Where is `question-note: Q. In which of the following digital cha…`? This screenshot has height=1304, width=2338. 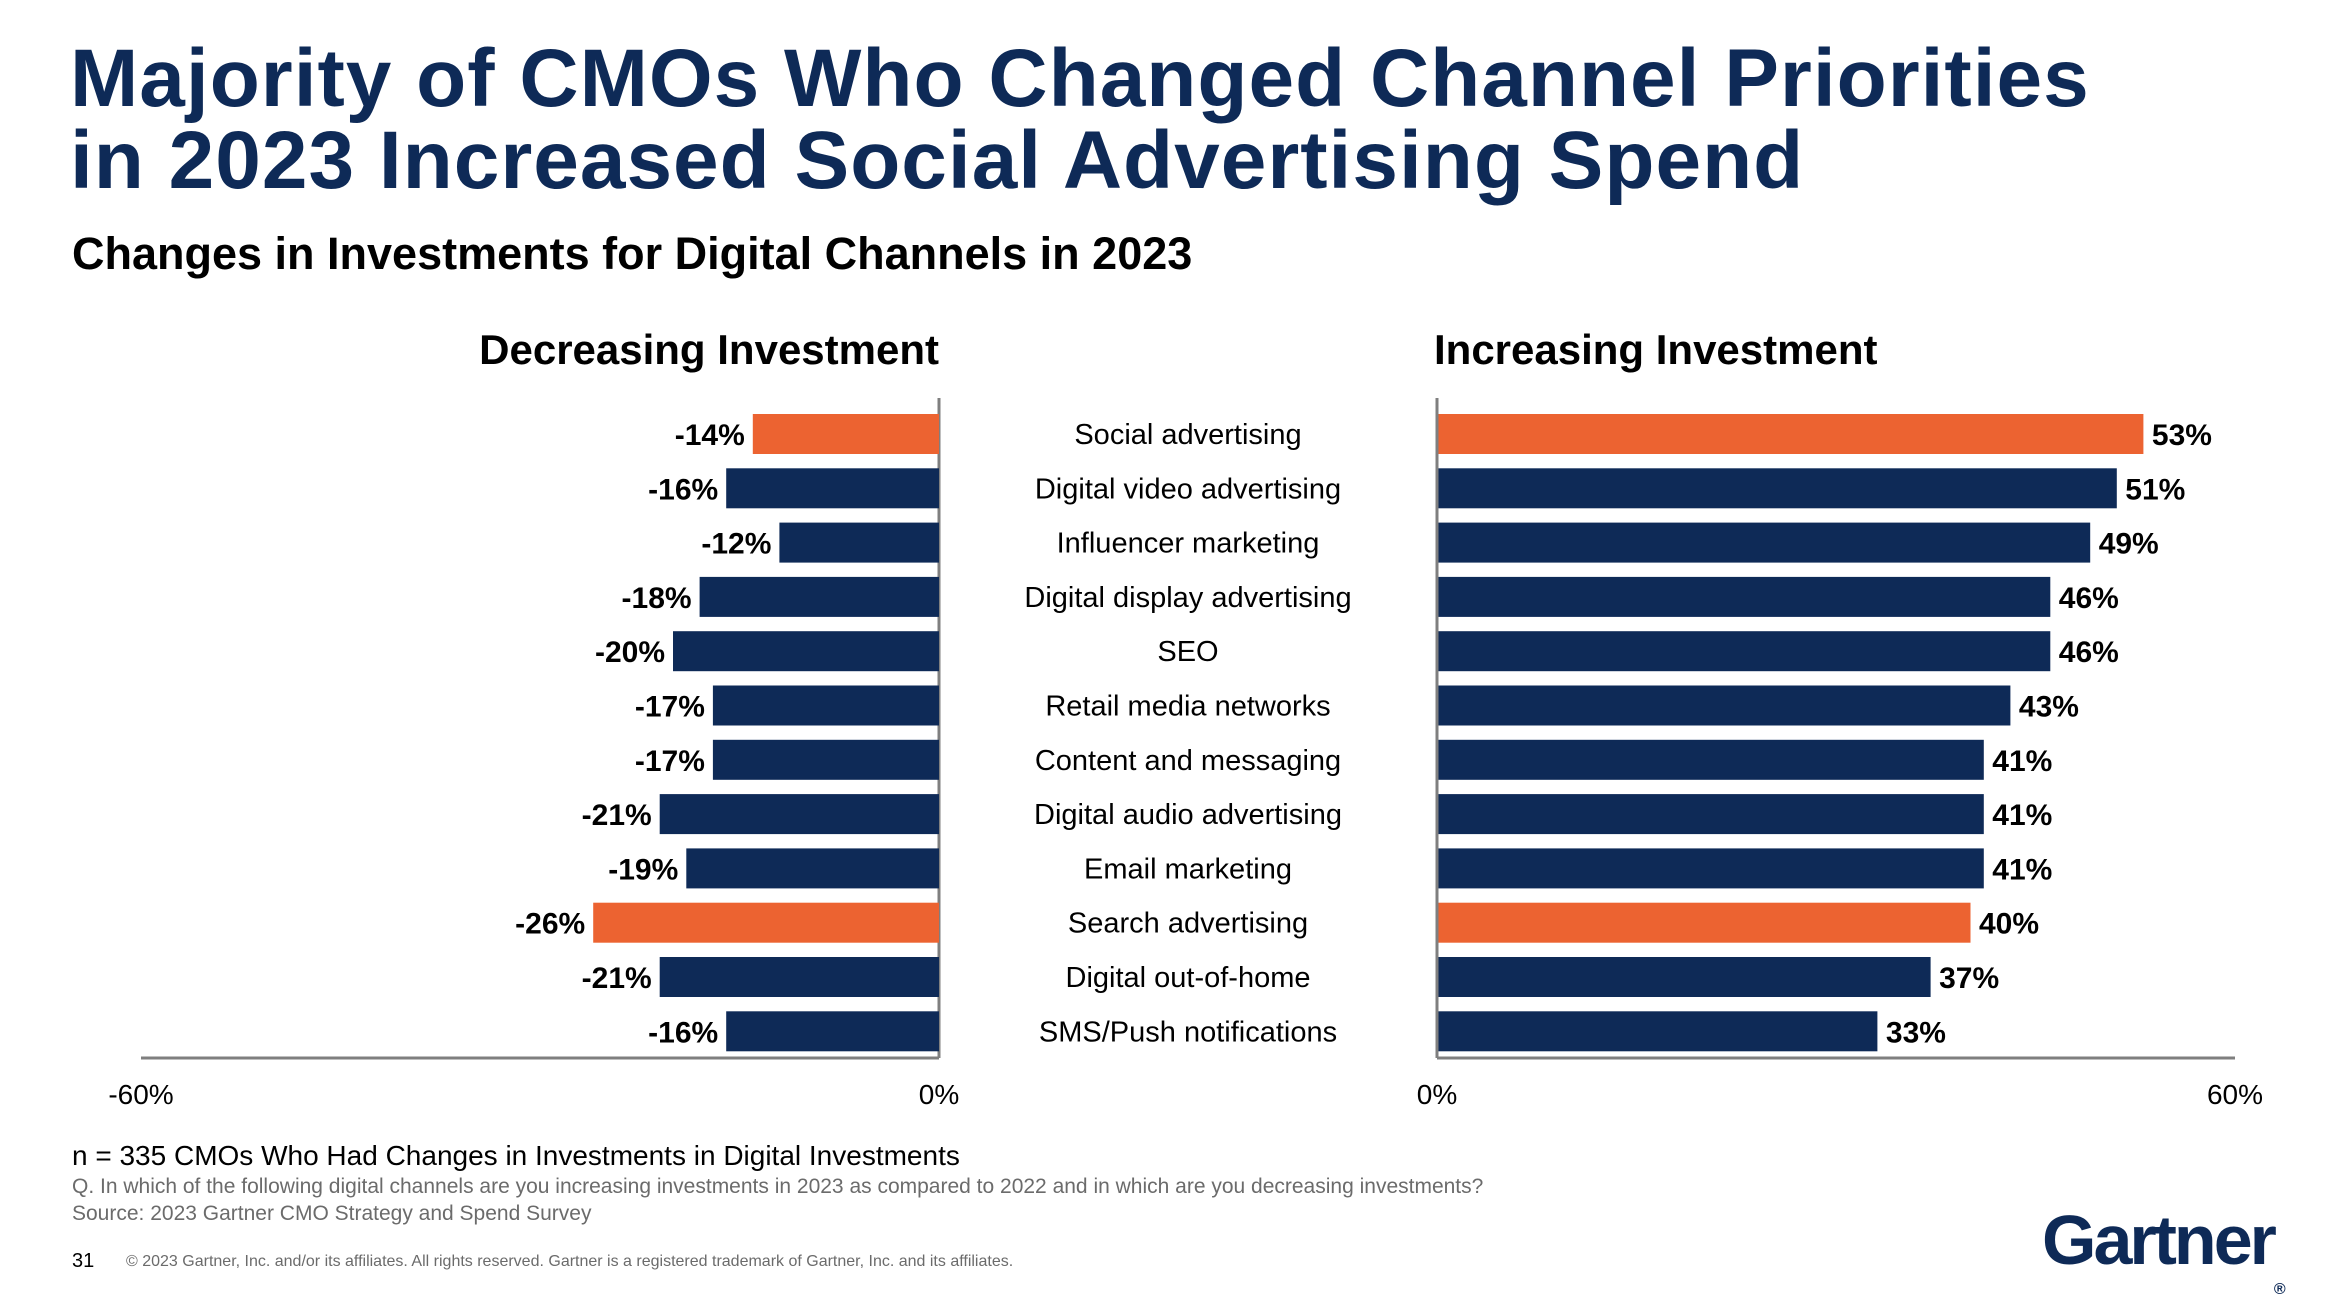 question-note: Q. In which of the following digital cha… is located at coordinates (778, 1186).